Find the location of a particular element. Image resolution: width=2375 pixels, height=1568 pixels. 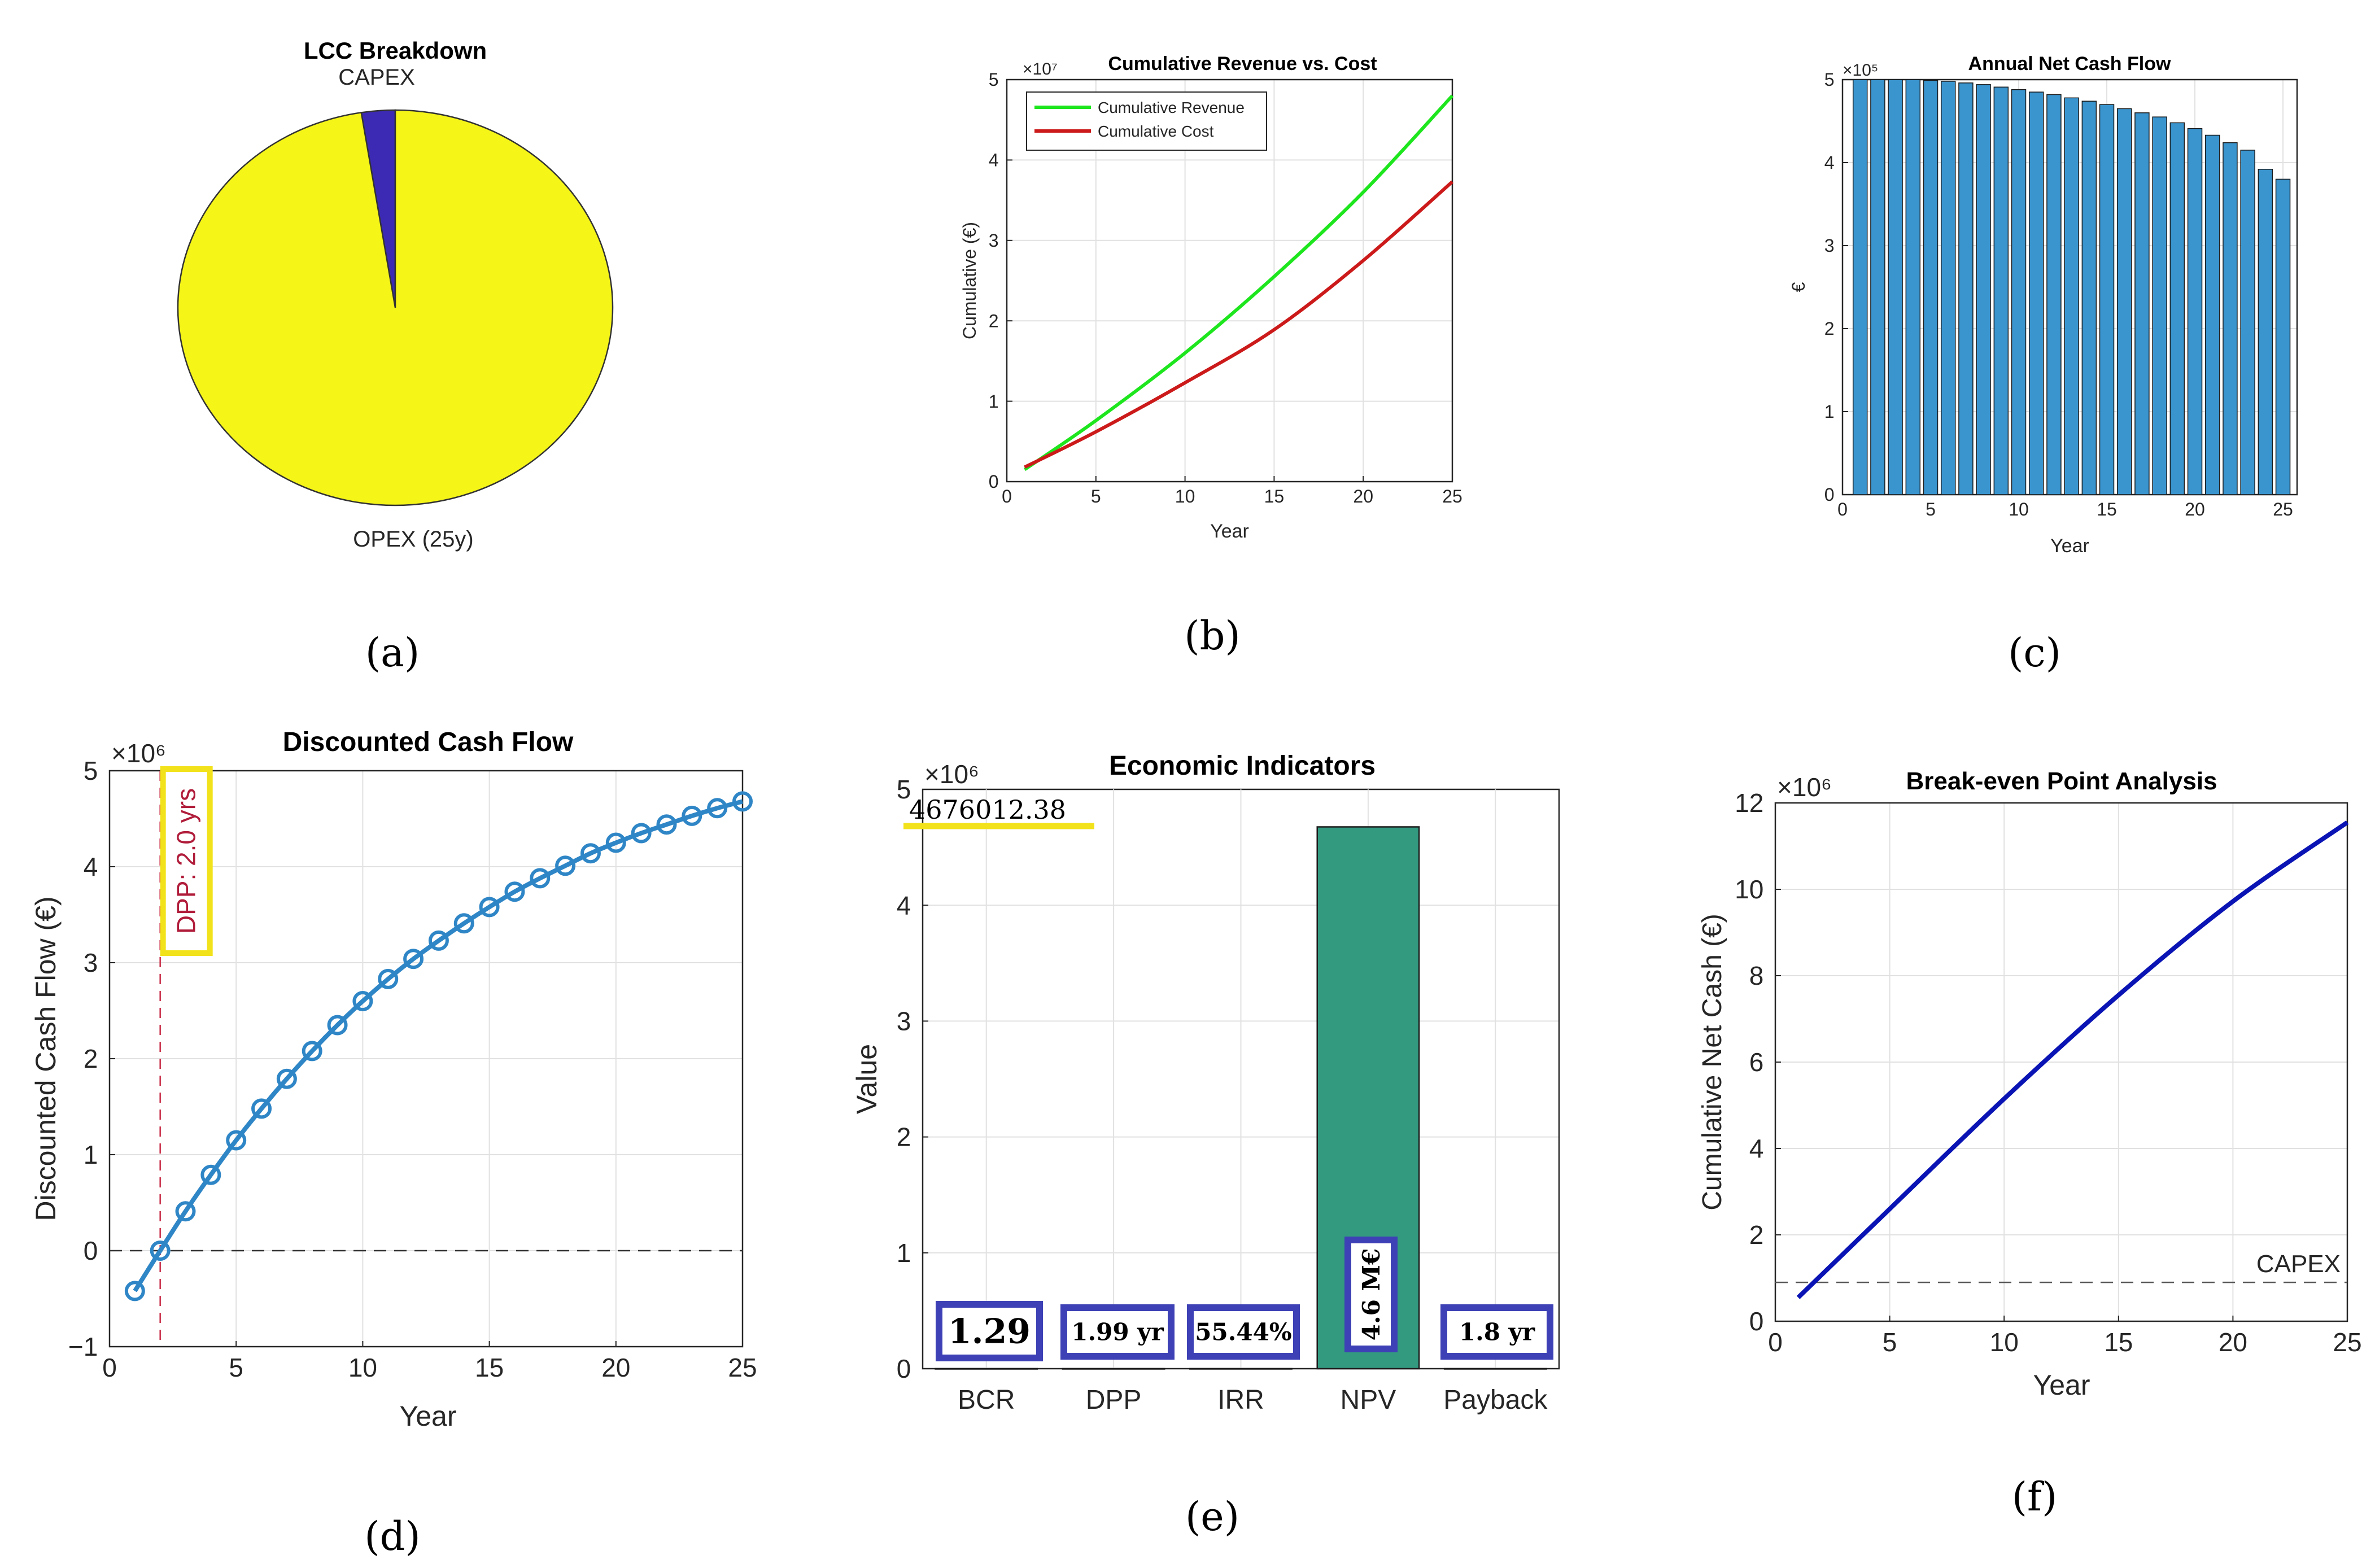

netcash-ytick-label: 2 is located at coordinates (1829, 328).